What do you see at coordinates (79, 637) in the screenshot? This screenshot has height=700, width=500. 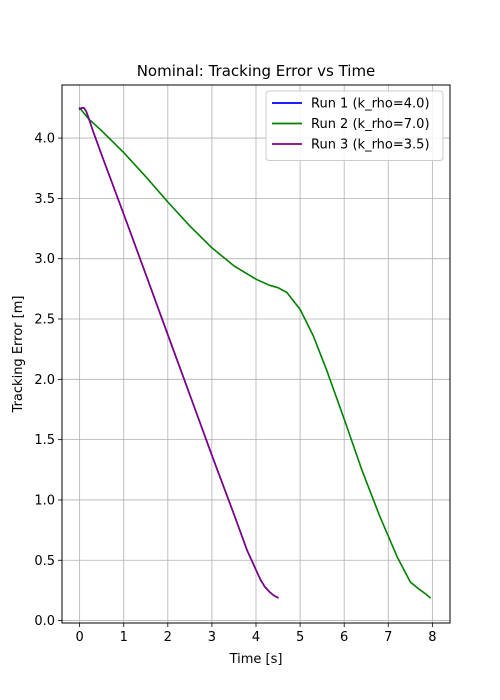 I see `x-tick-label: 0` at bounding box center [79, 637].